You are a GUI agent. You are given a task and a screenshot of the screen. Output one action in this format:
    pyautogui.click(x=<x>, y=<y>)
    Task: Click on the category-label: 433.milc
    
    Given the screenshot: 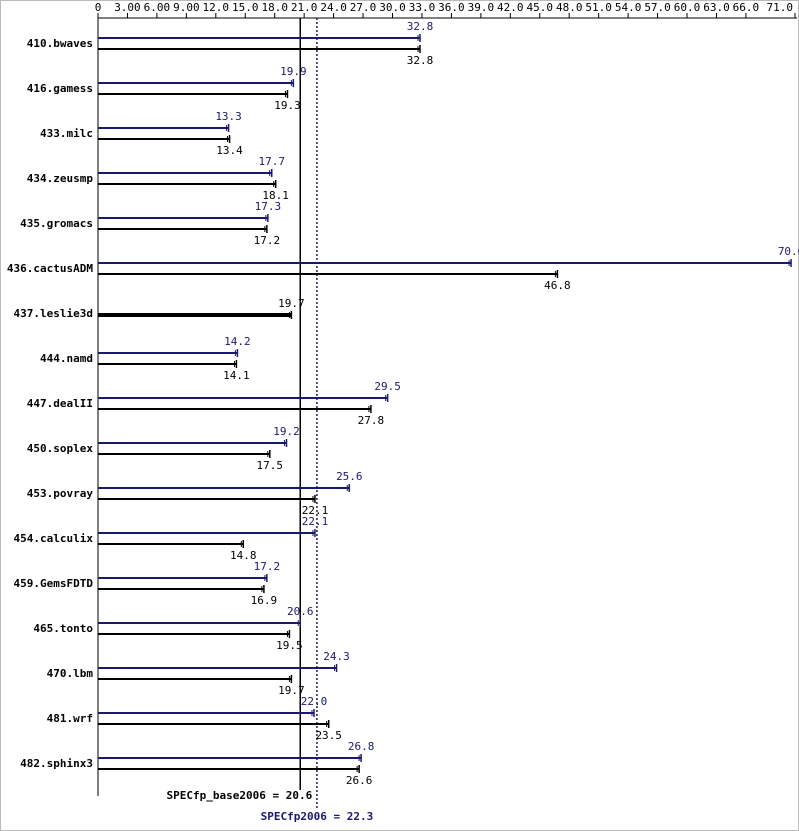 What is the action you would take?
    pyautogui.click(x=66, y=133)
    